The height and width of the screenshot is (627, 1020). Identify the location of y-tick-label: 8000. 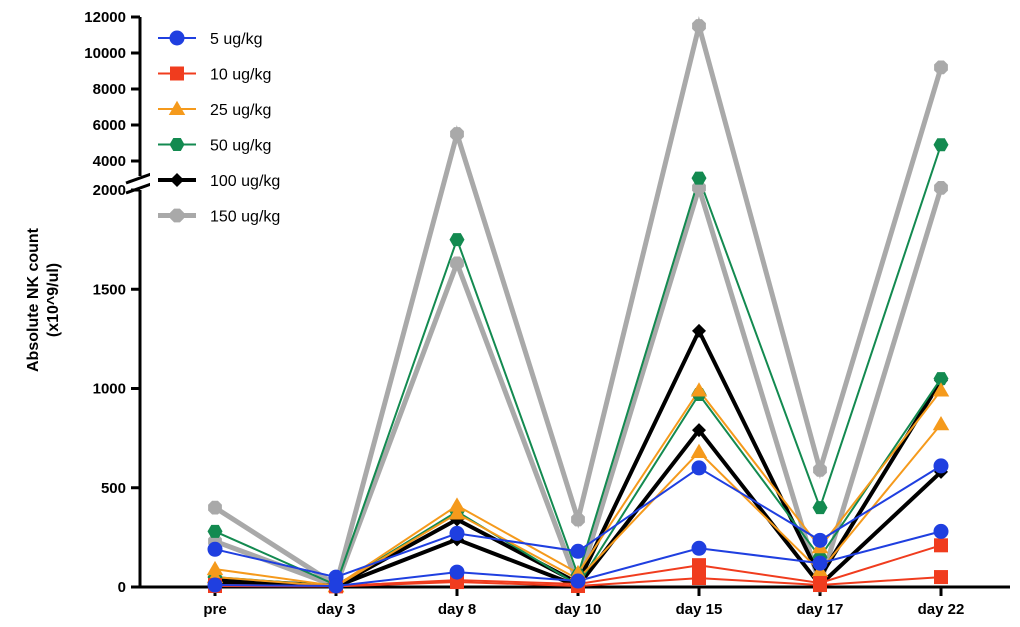
(109, 89).